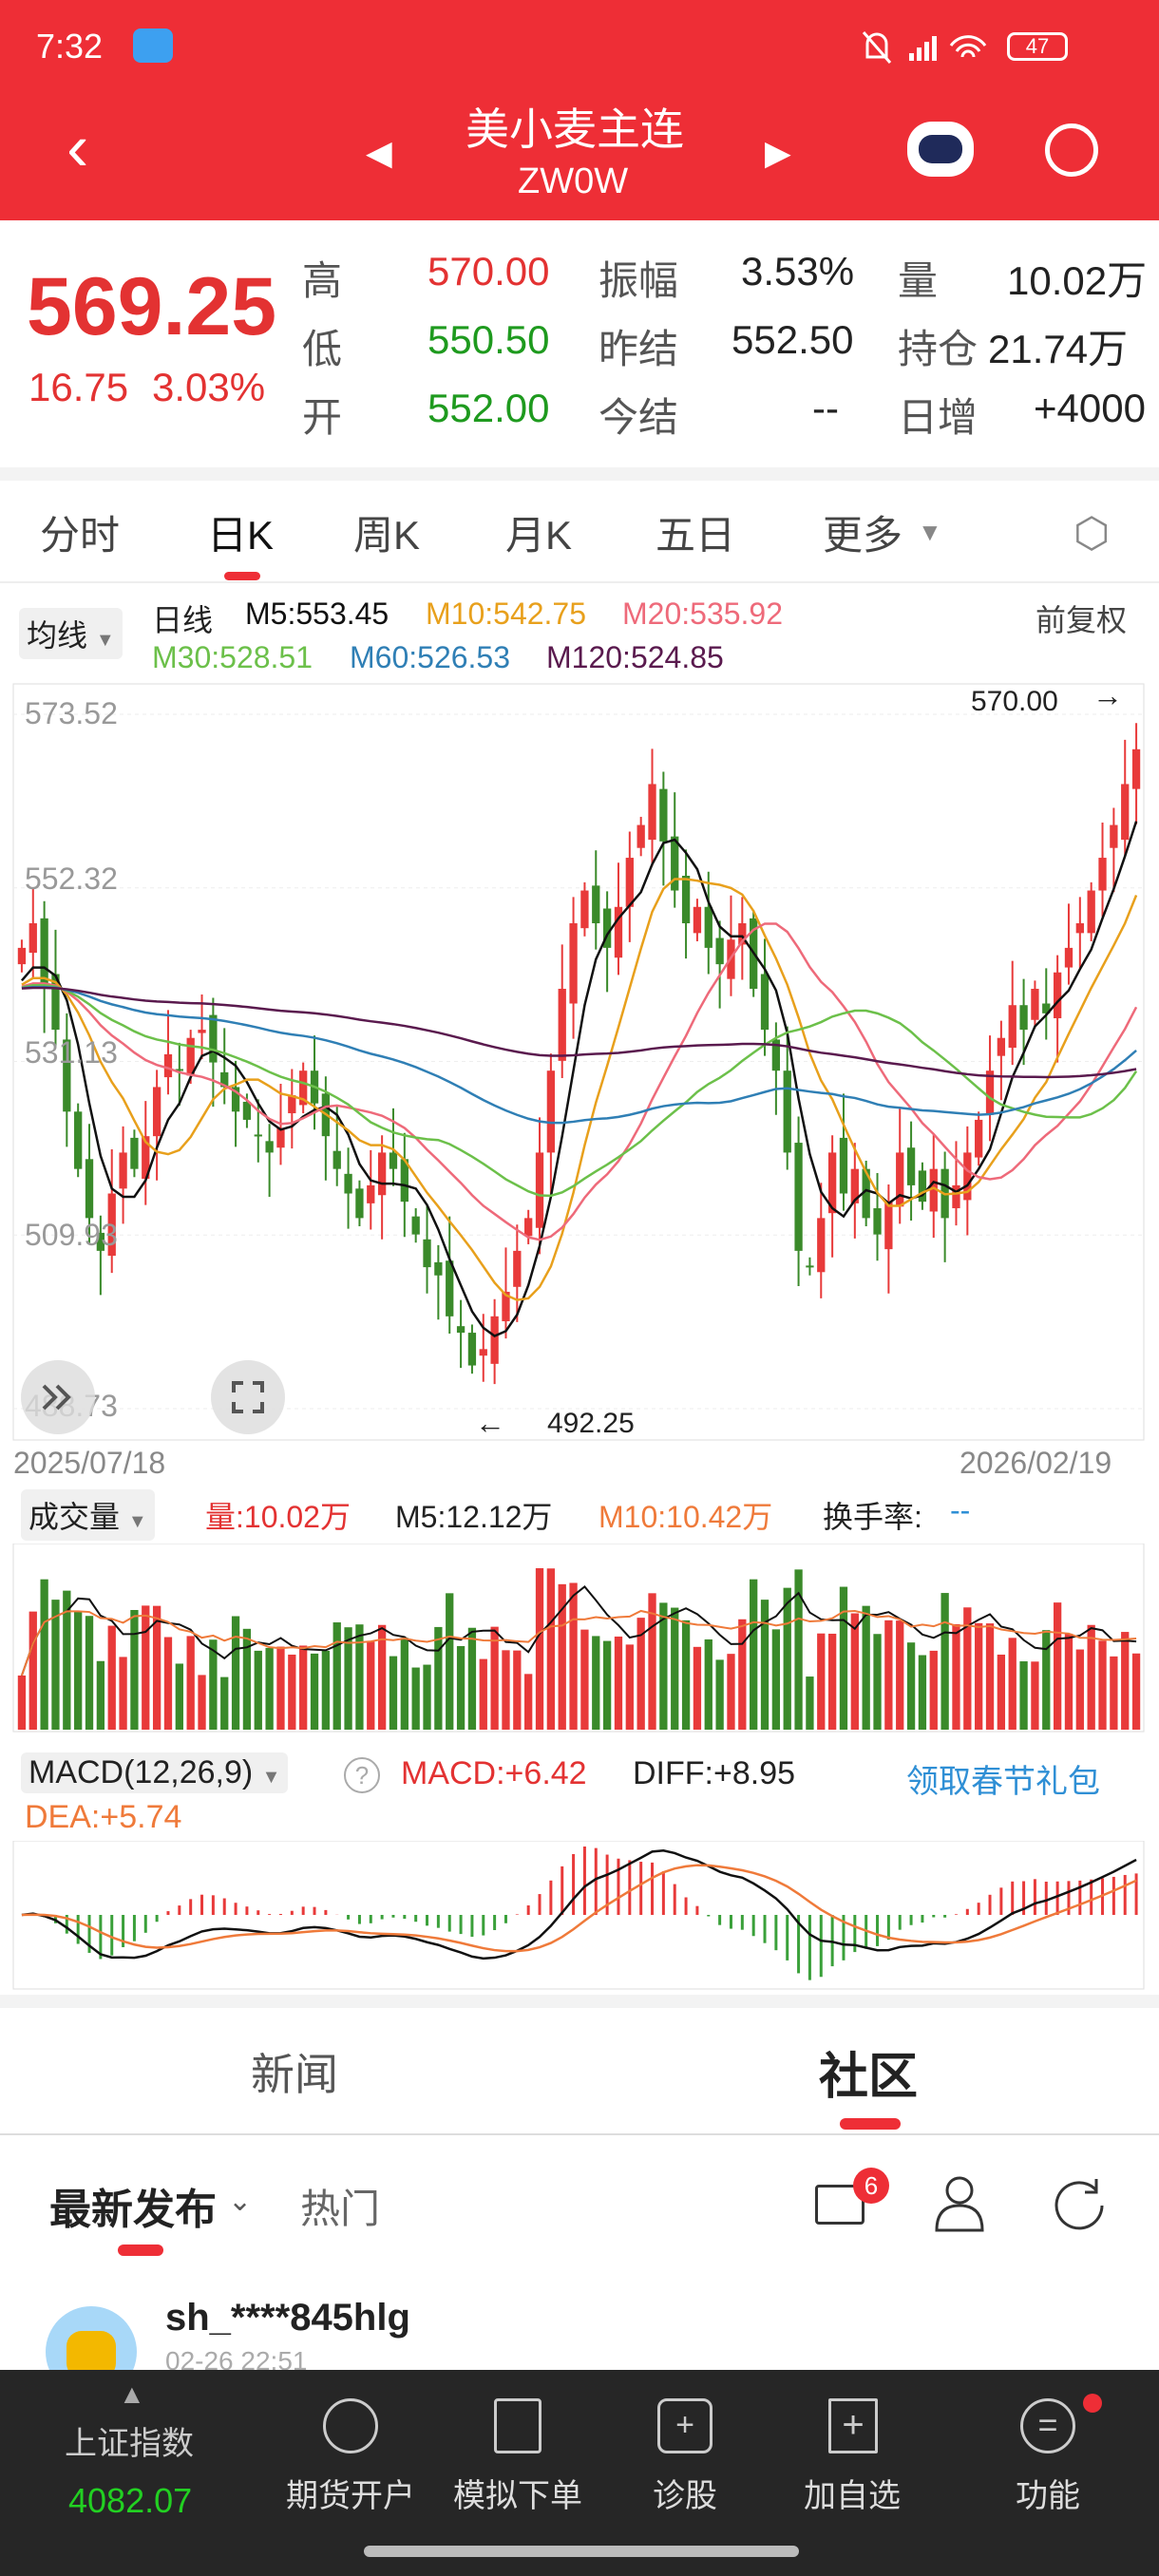  What do you see at coordinates (387, 535) in the screenshot?
I see `tab-weekly-k: 周K` at bounding box center [387, 535].